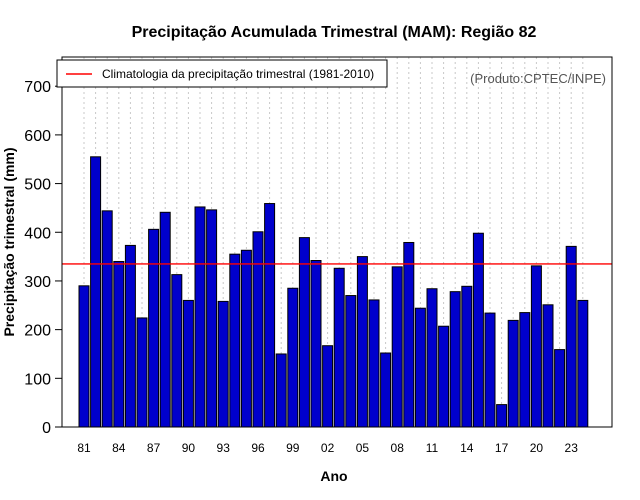  Describe the element at coordinates (37, 331) in the screenshot. I see `y-tick-label: 200` at that location.